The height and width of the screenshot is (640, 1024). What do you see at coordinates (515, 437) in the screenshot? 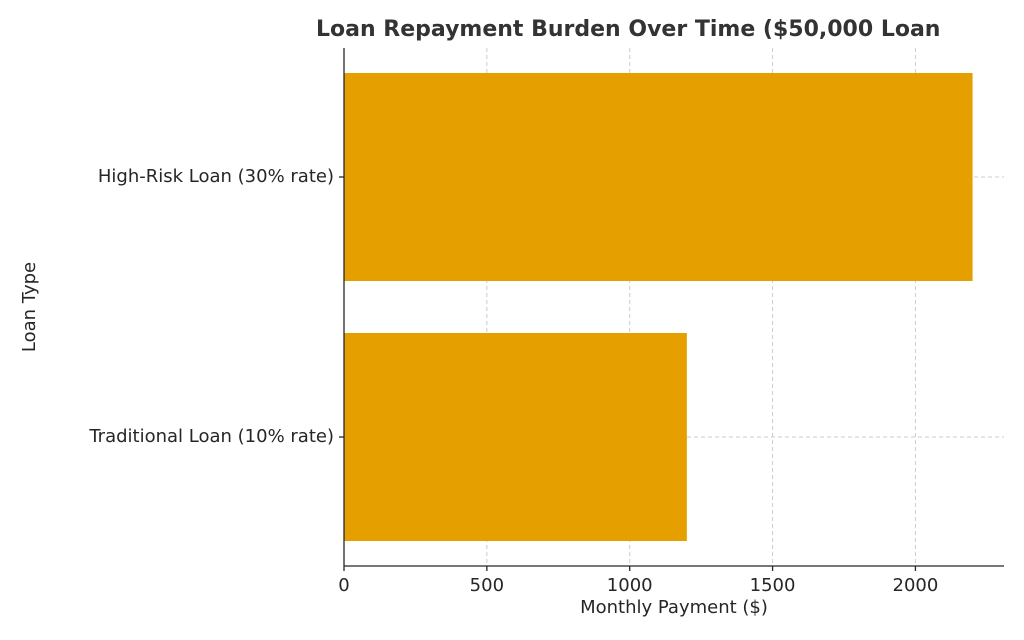
I see `bar` at bounding box center [515, 437].